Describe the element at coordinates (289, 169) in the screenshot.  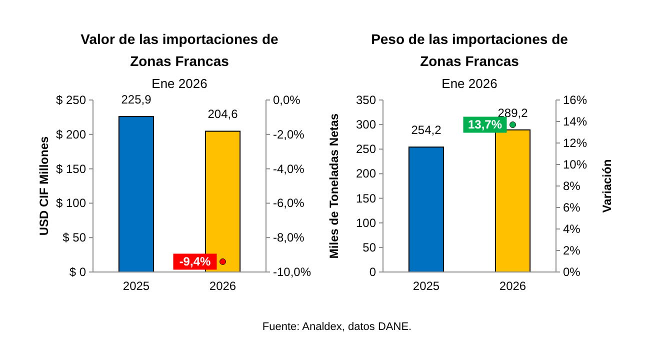
I see `y2-tick-label: -4,0%` at that location.